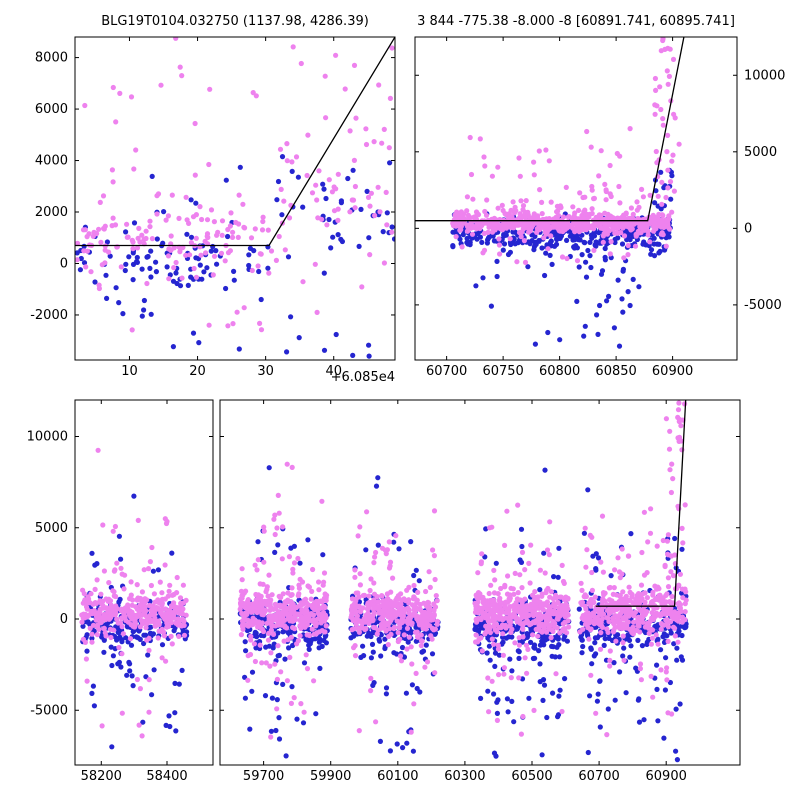 The width and height of the screenshot is (800, 800). I want to click on y-tick-label: -2000, so click(49, 315).